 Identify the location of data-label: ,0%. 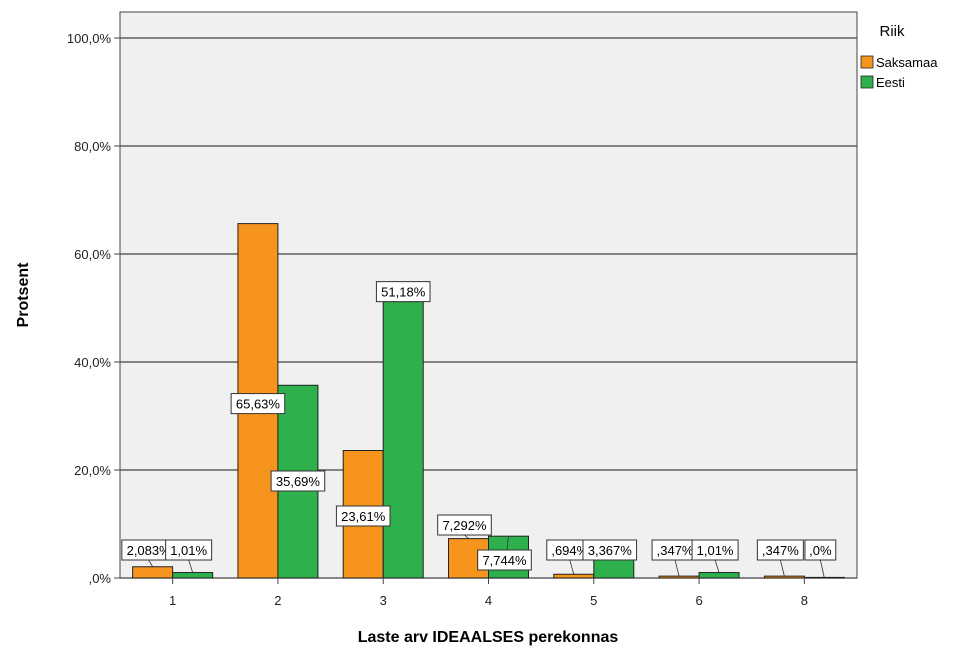
(820, 559).